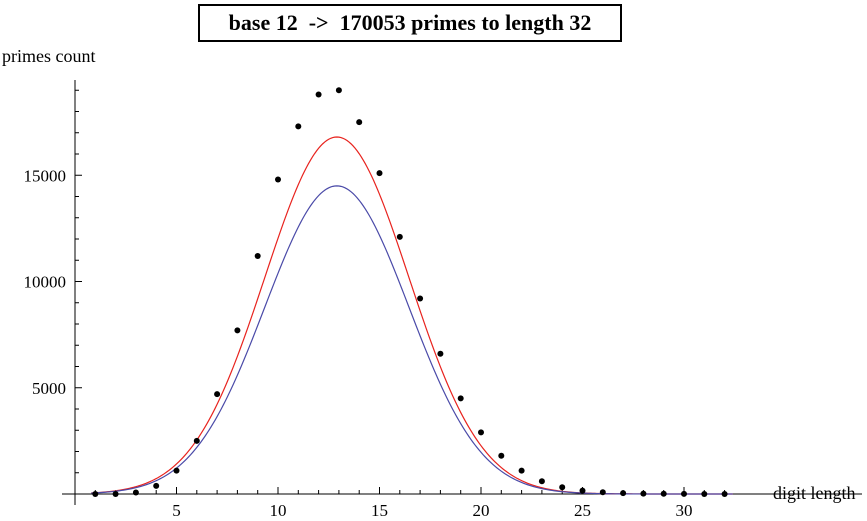 This screenshot has width=867, height=521. I want to click on x-tick-label: 5, so click(176, 510).